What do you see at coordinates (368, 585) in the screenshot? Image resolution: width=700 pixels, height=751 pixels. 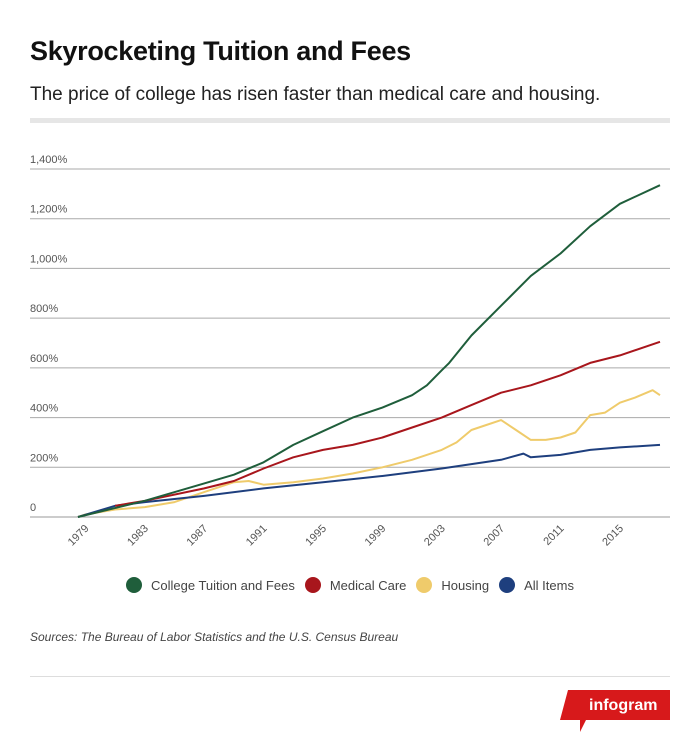 I see `legend-label: Medical Care` at bounding box center [368, 585].